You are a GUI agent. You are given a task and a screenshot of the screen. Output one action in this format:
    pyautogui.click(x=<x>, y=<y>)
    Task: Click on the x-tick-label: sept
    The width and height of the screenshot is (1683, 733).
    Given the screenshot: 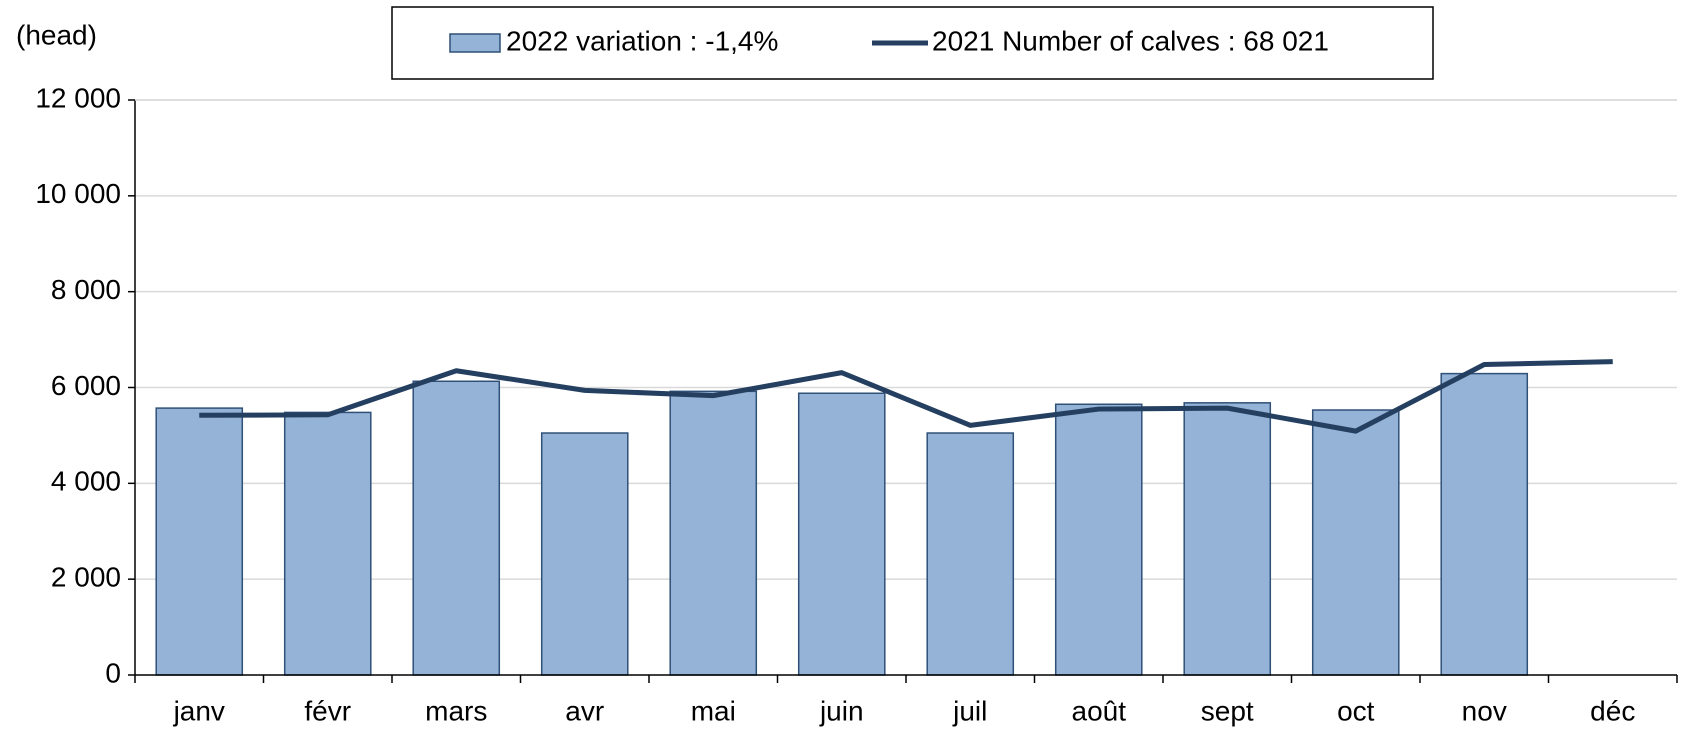 What is the action you would take?
    pyautogui.click(x=1227, y=710)
    